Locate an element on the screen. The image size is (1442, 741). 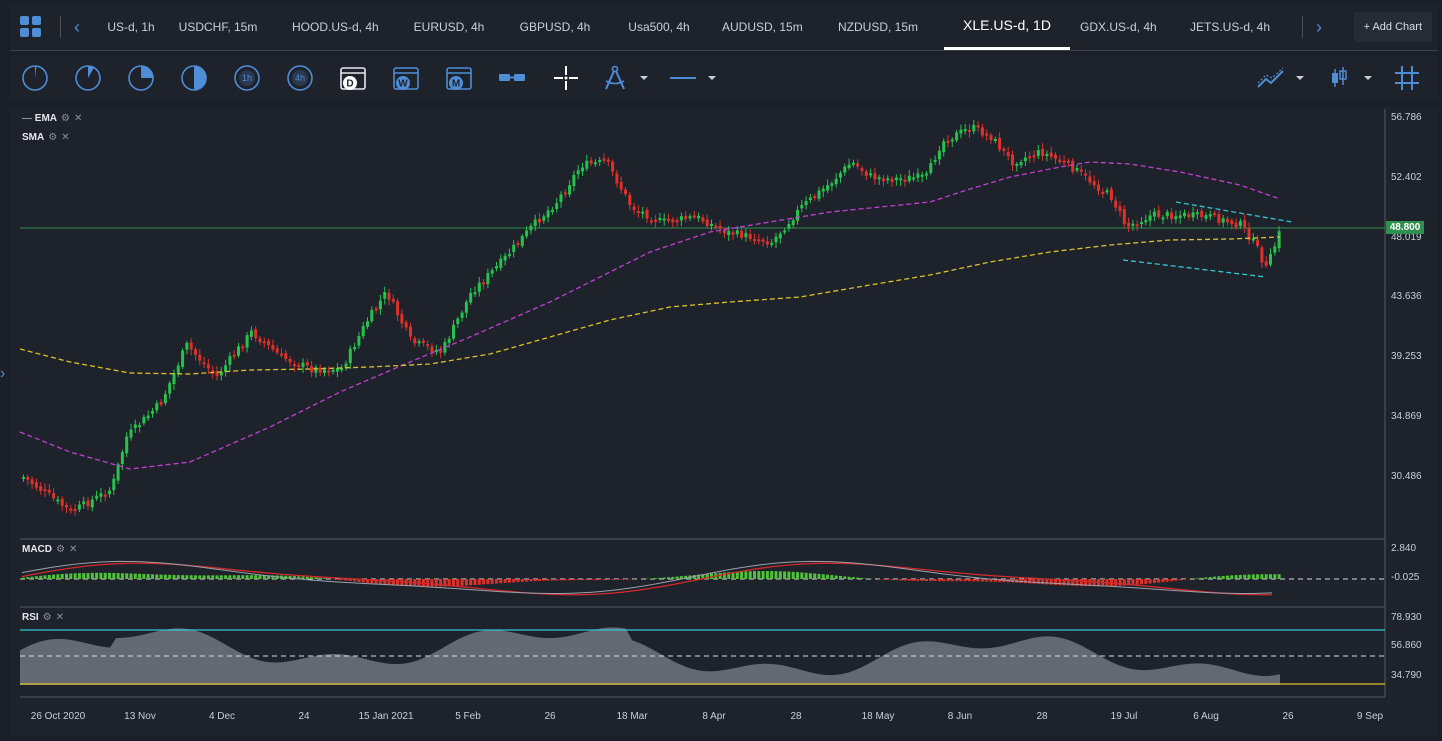
timeframe-1h-icon: 1h is located at coordinates (247, 78).